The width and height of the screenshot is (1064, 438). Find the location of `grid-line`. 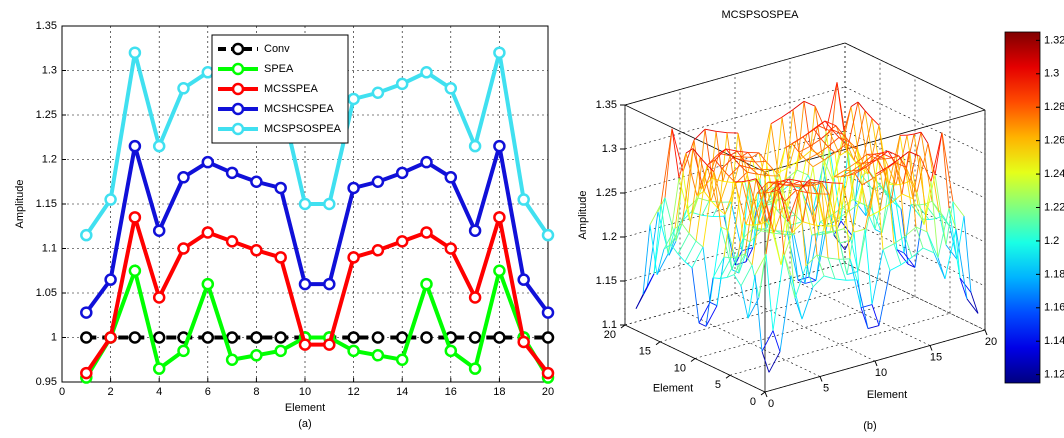

grid-line is located at coordinates (860, 312).